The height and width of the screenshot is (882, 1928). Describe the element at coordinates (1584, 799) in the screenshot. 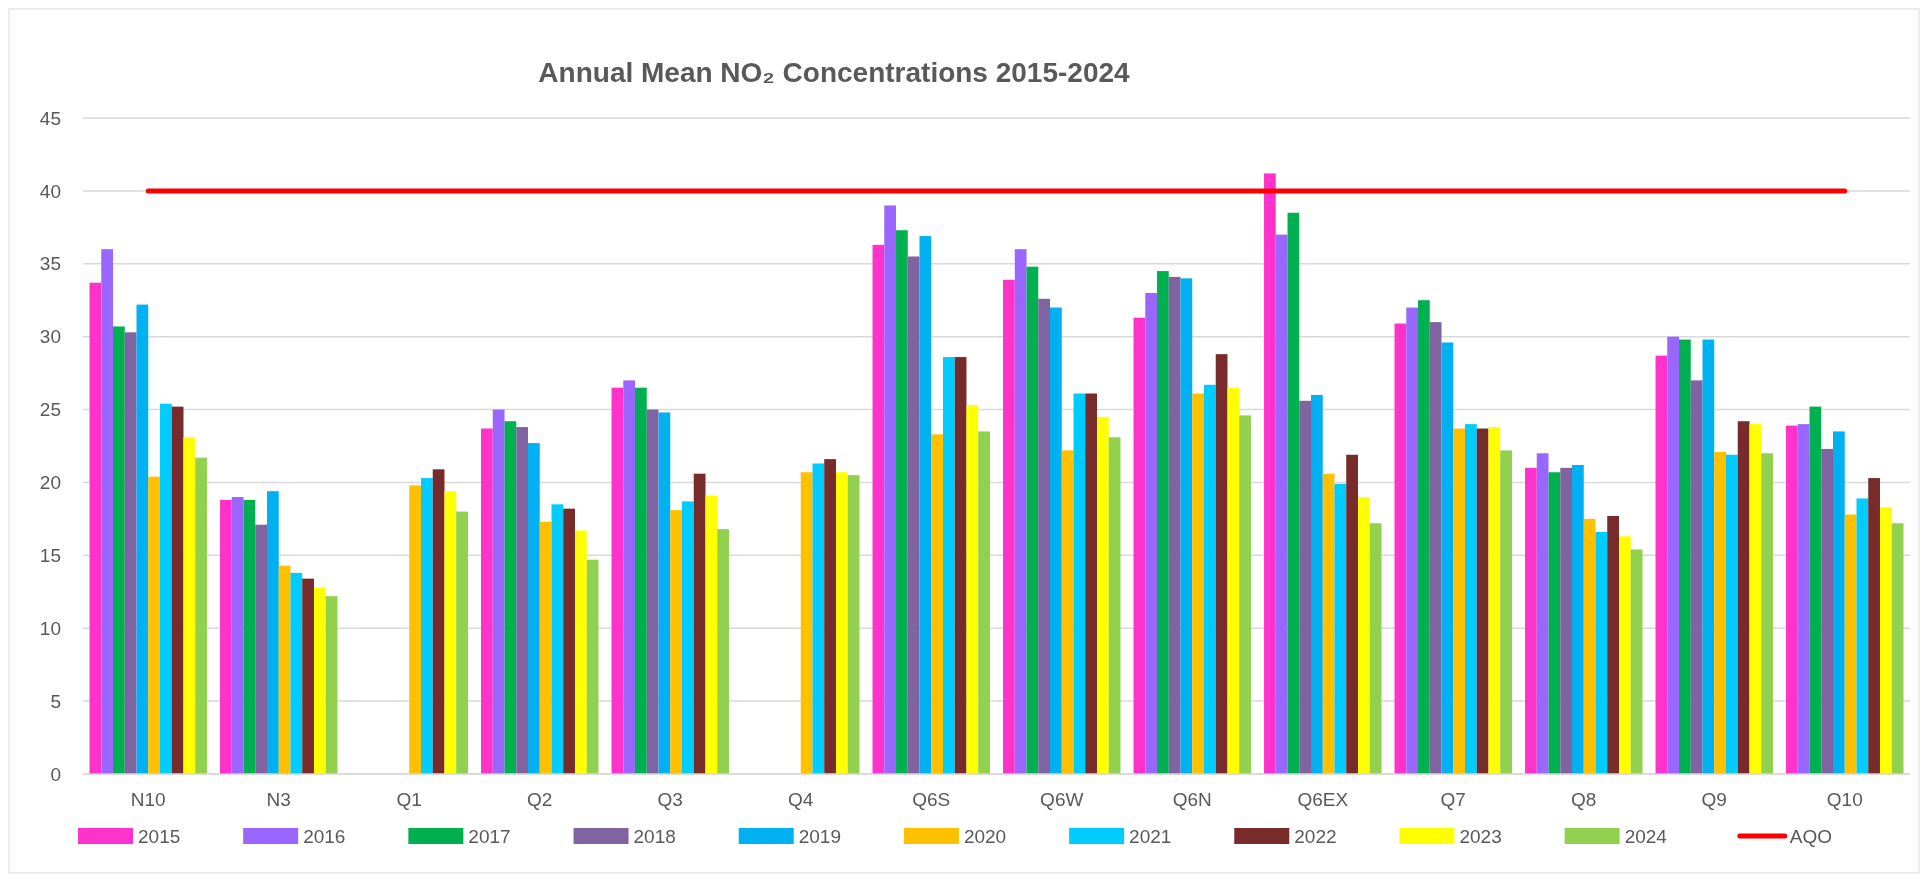

I see `x-tick-label: Q8` at that location.